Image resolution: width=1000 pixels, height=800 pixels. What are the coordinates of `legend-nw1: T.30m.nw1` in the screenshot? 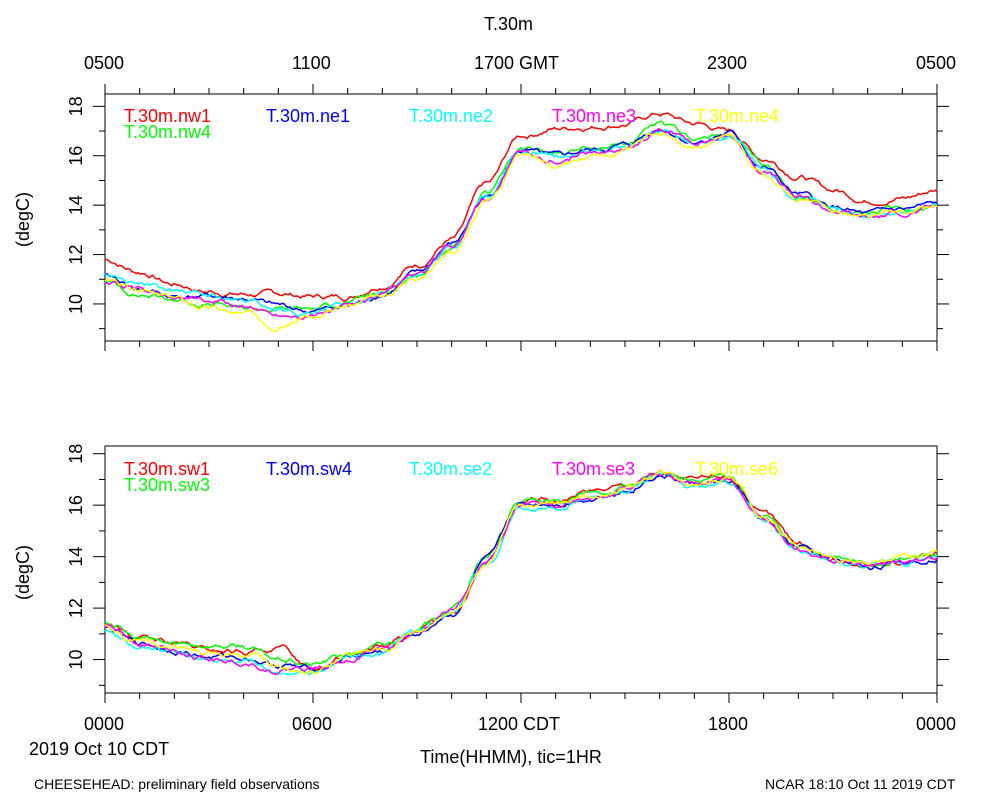 It's located at (168, 116).